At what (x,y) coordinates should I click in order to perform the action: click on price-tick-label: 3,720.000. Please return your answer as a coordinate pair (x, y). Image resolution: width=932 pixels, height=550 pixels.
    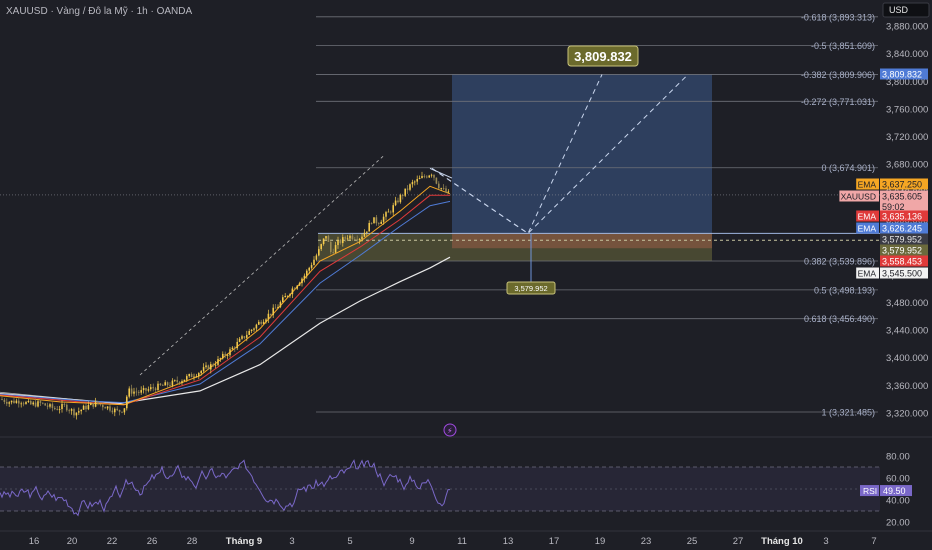
    Looking at the image, I should click on (907, 137).